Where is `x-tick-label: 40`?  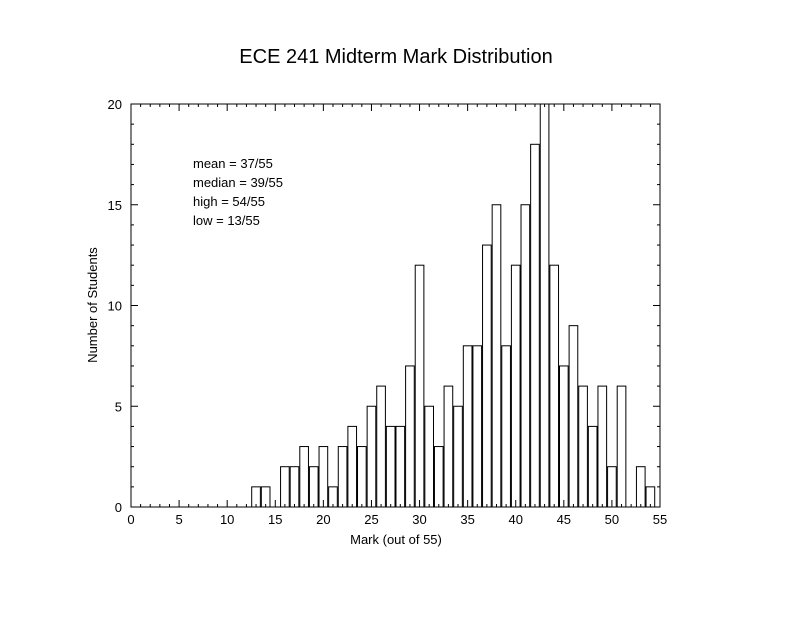 x-tick-label: 40 is located at coordinates (515, 519).